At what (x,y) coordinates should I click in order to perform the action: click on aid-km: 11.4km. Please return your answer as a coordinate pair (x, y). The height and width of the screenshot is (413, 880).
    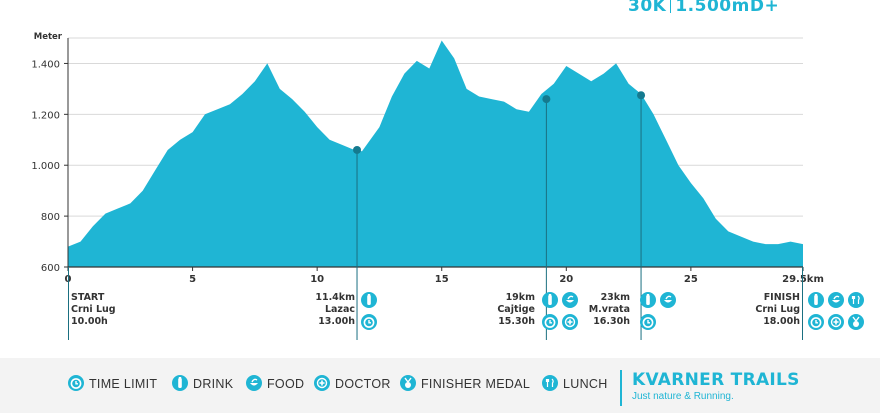
    Looking at the image, I should click on (335, 297).